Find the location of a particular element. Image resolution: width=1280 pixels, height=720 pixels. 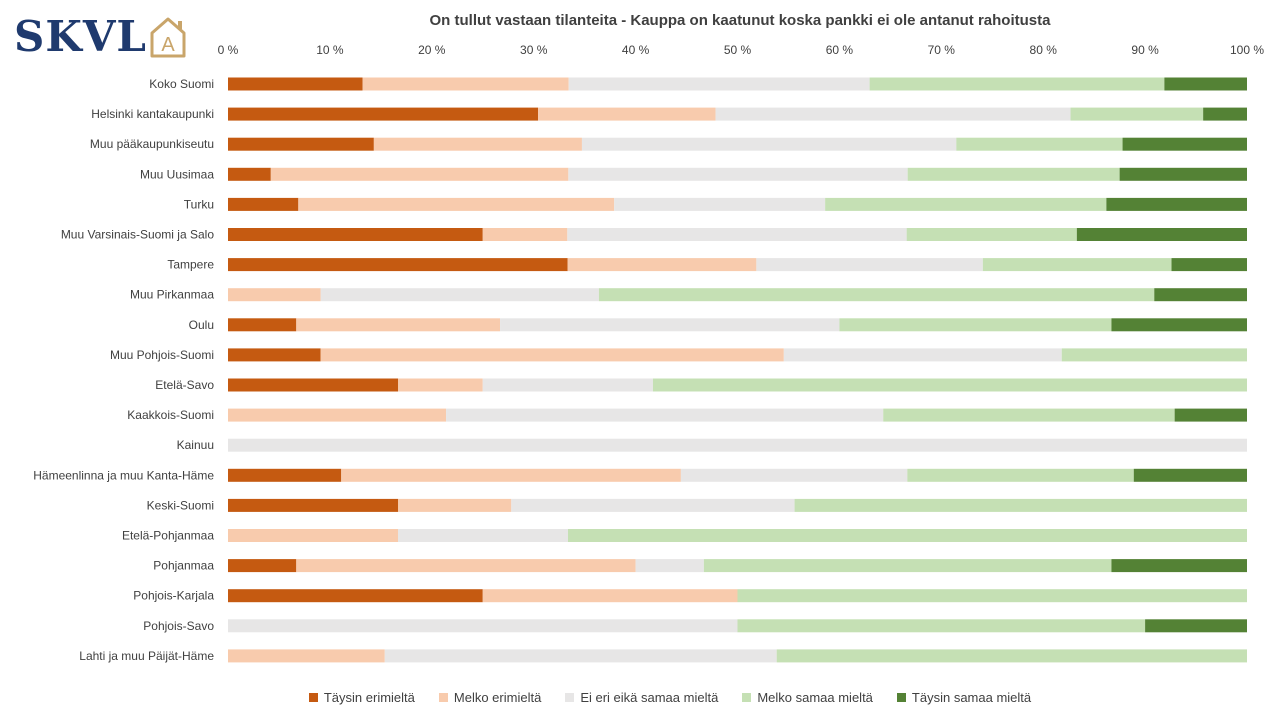

legend-item: Ei eri eikä samaa mieltä is located at coordinates (641, 697).